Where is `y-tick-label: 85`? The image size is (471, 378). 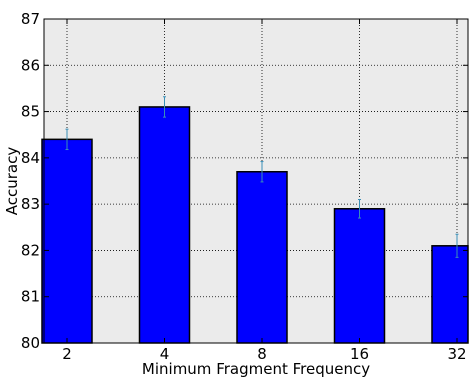 y-tick-label: 85 is located at coordinates (30, 112).